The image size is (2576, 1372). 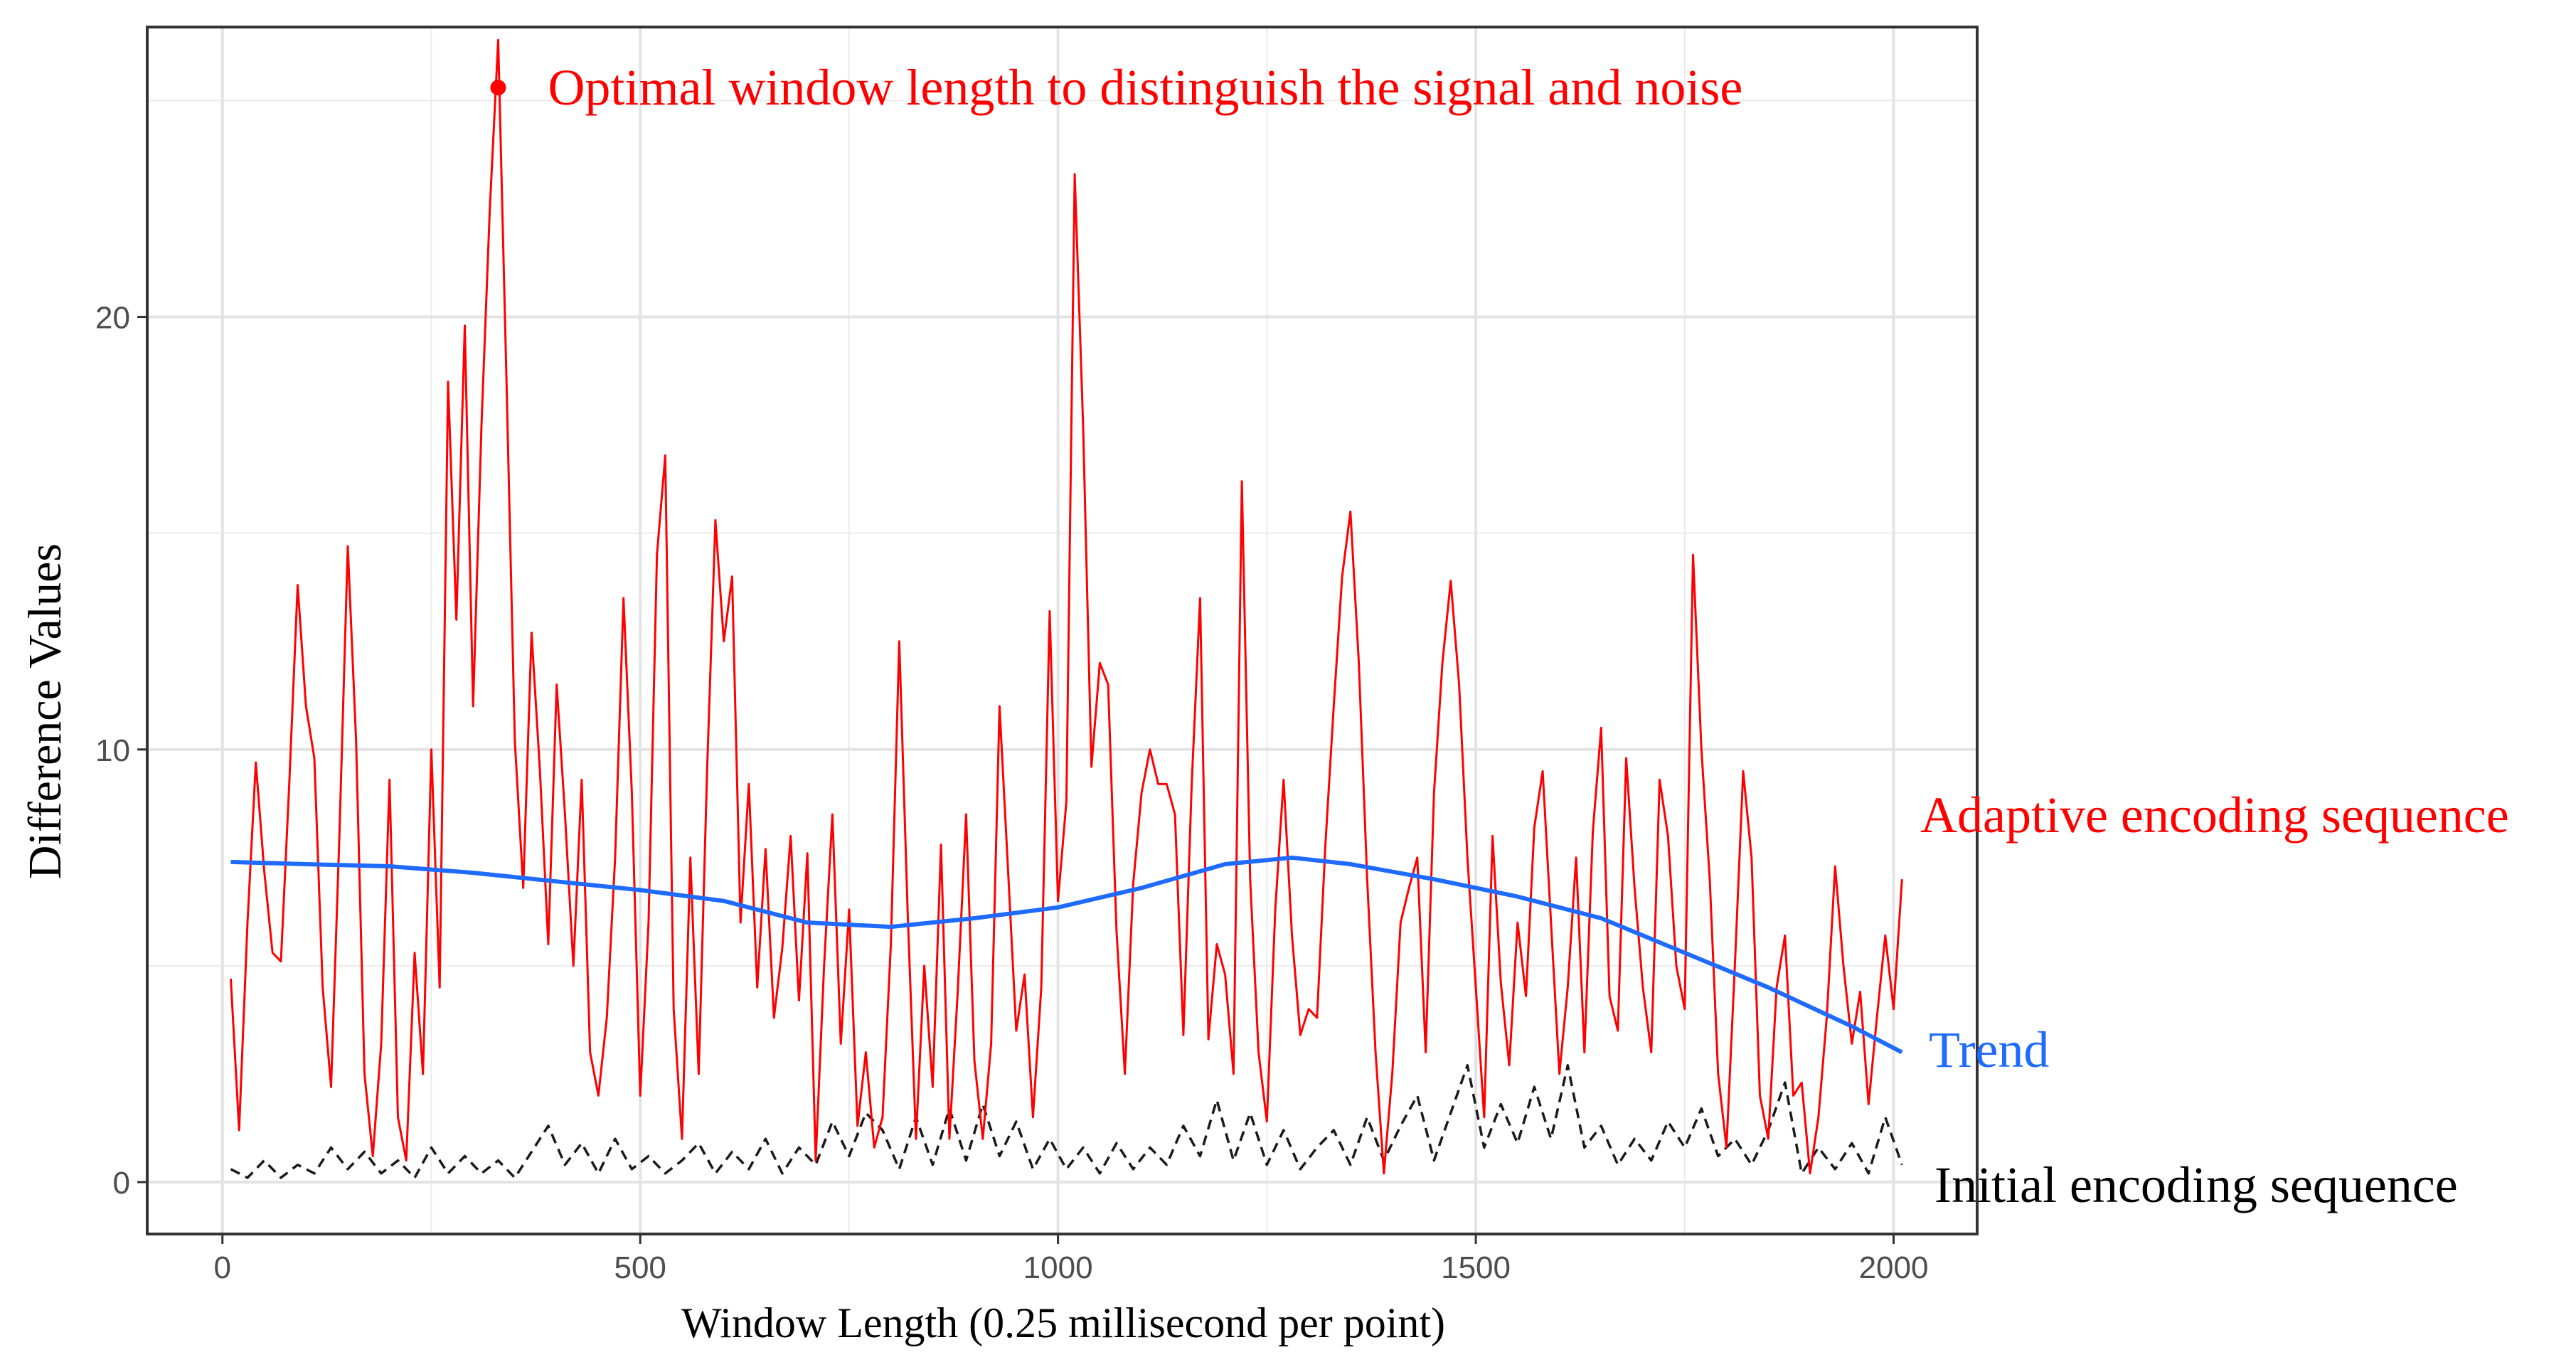 I want to click on y-tick-label: 0, so click(x=121, y=1183).